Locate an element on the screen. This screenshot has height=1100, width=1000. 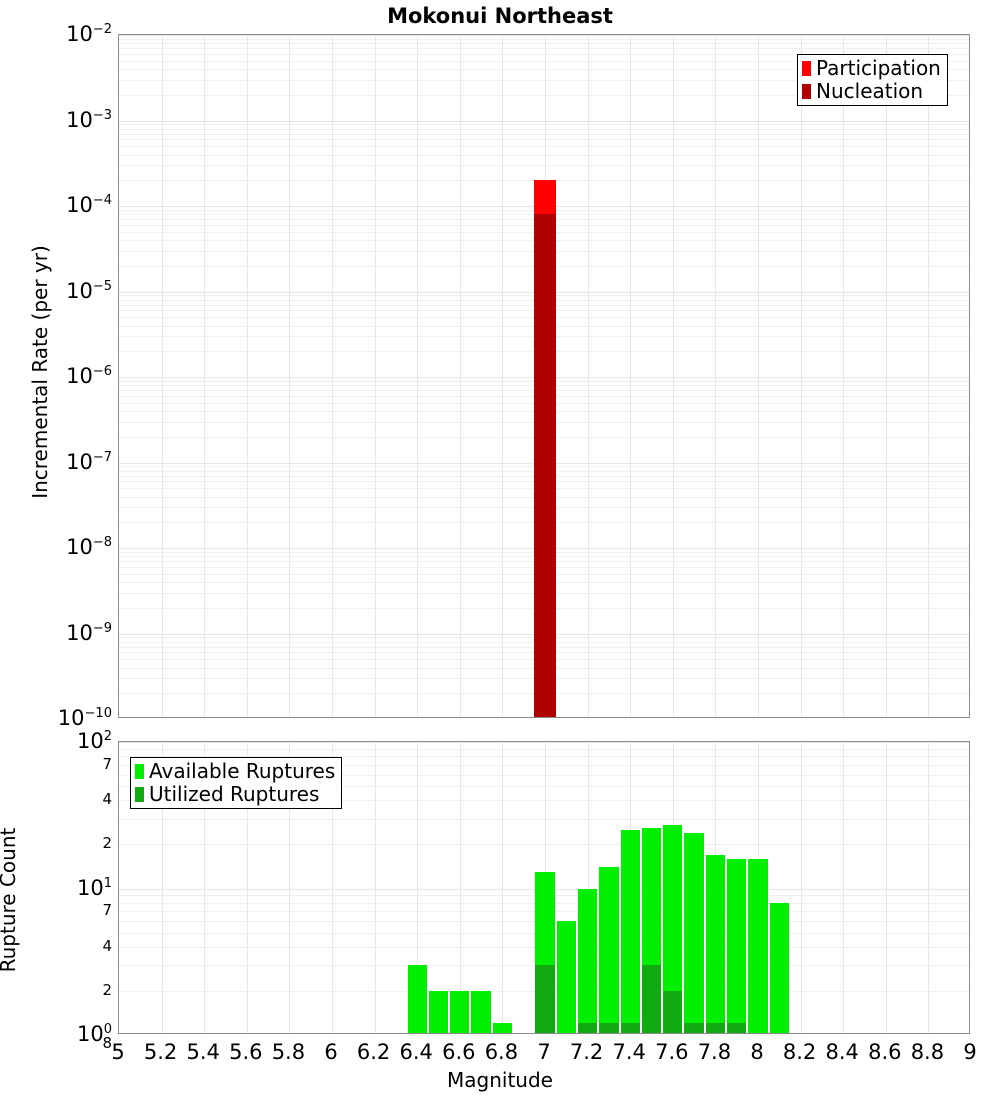
nucleation-color-swatch is located at coordinates (806, 91).